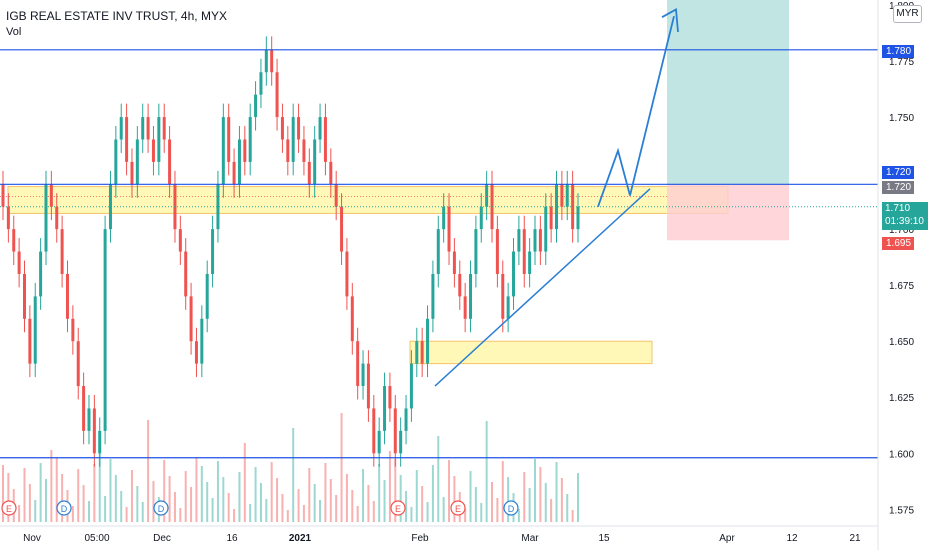 This screenshot has height=550, width=932. I want to click on trend-line, so click(542, 287).